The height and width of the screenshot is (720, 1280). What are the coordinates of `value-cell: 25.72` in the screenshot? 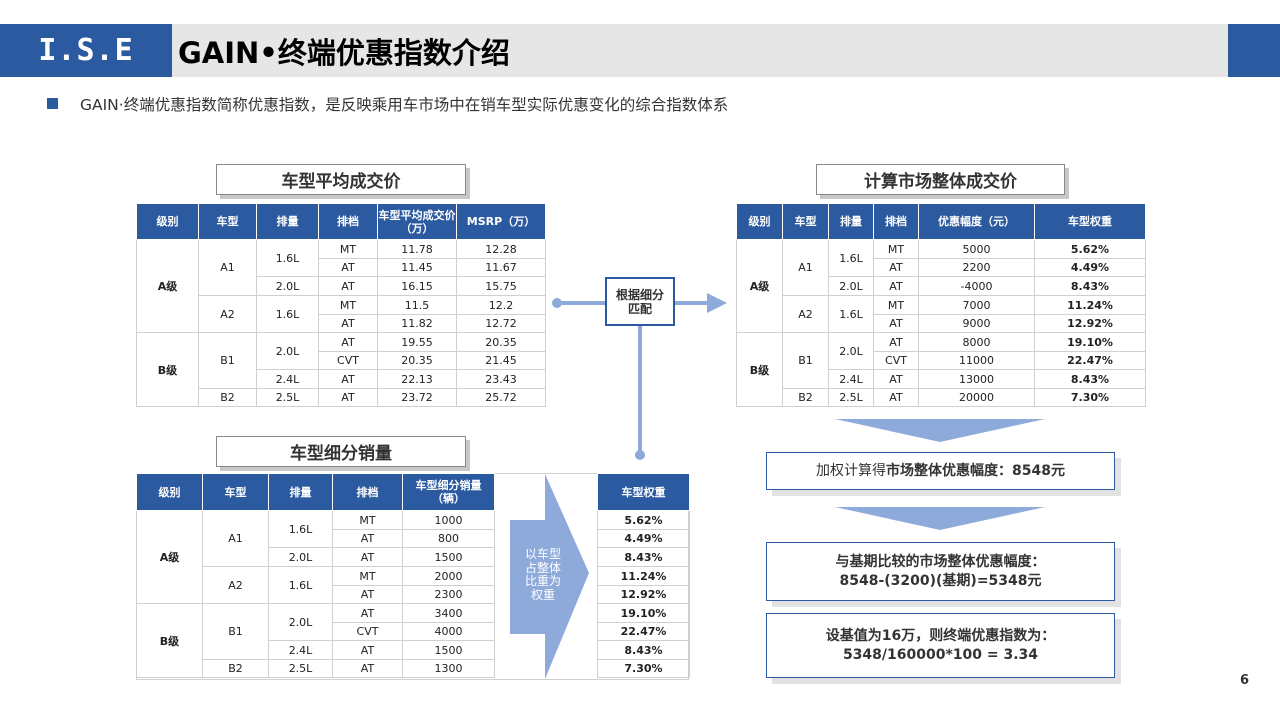 It's located at (501, 397).